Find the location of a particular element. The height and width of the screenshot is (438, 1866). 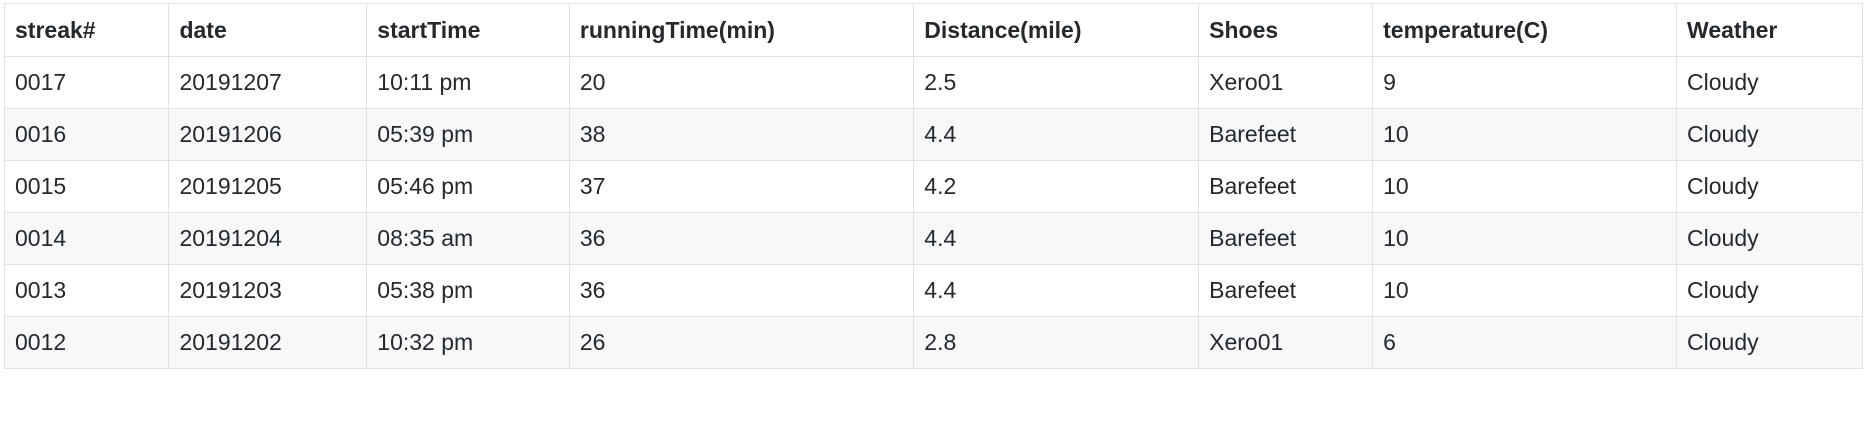

cell-distance: 4.2 is located at coordinates (1056, 186).